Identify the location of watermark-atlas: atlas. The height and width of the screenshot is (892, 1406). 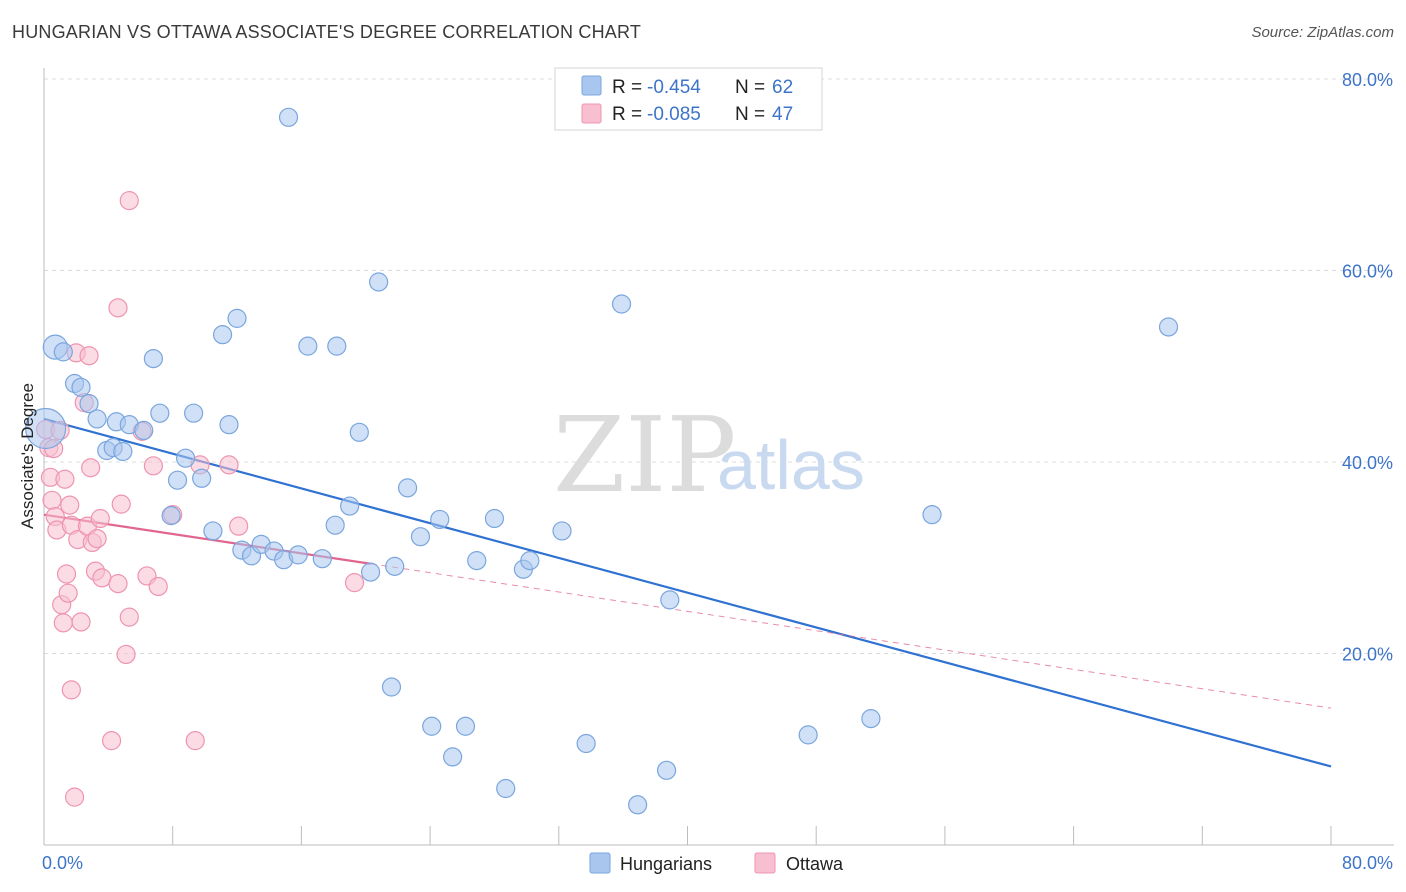
(791, 465).